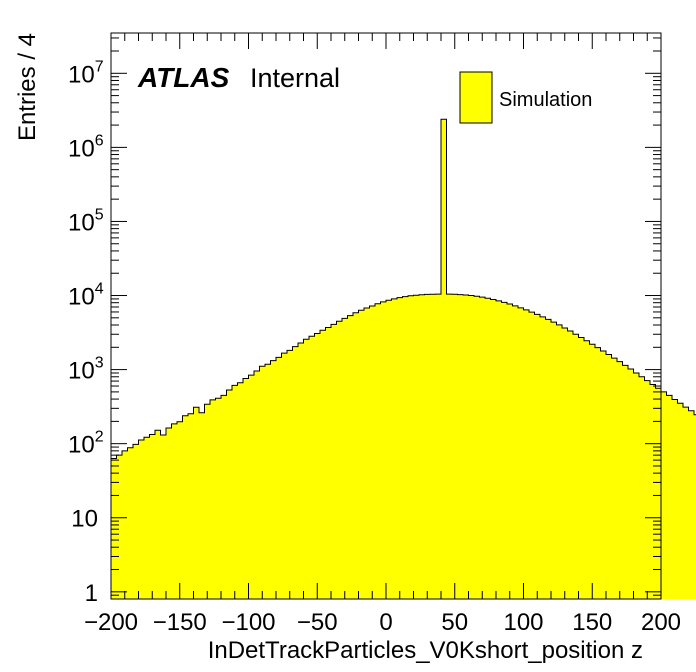 This screenshot has height=672, width=696. I want to click on y-tick-label: 10⁶, so click(86, 147).